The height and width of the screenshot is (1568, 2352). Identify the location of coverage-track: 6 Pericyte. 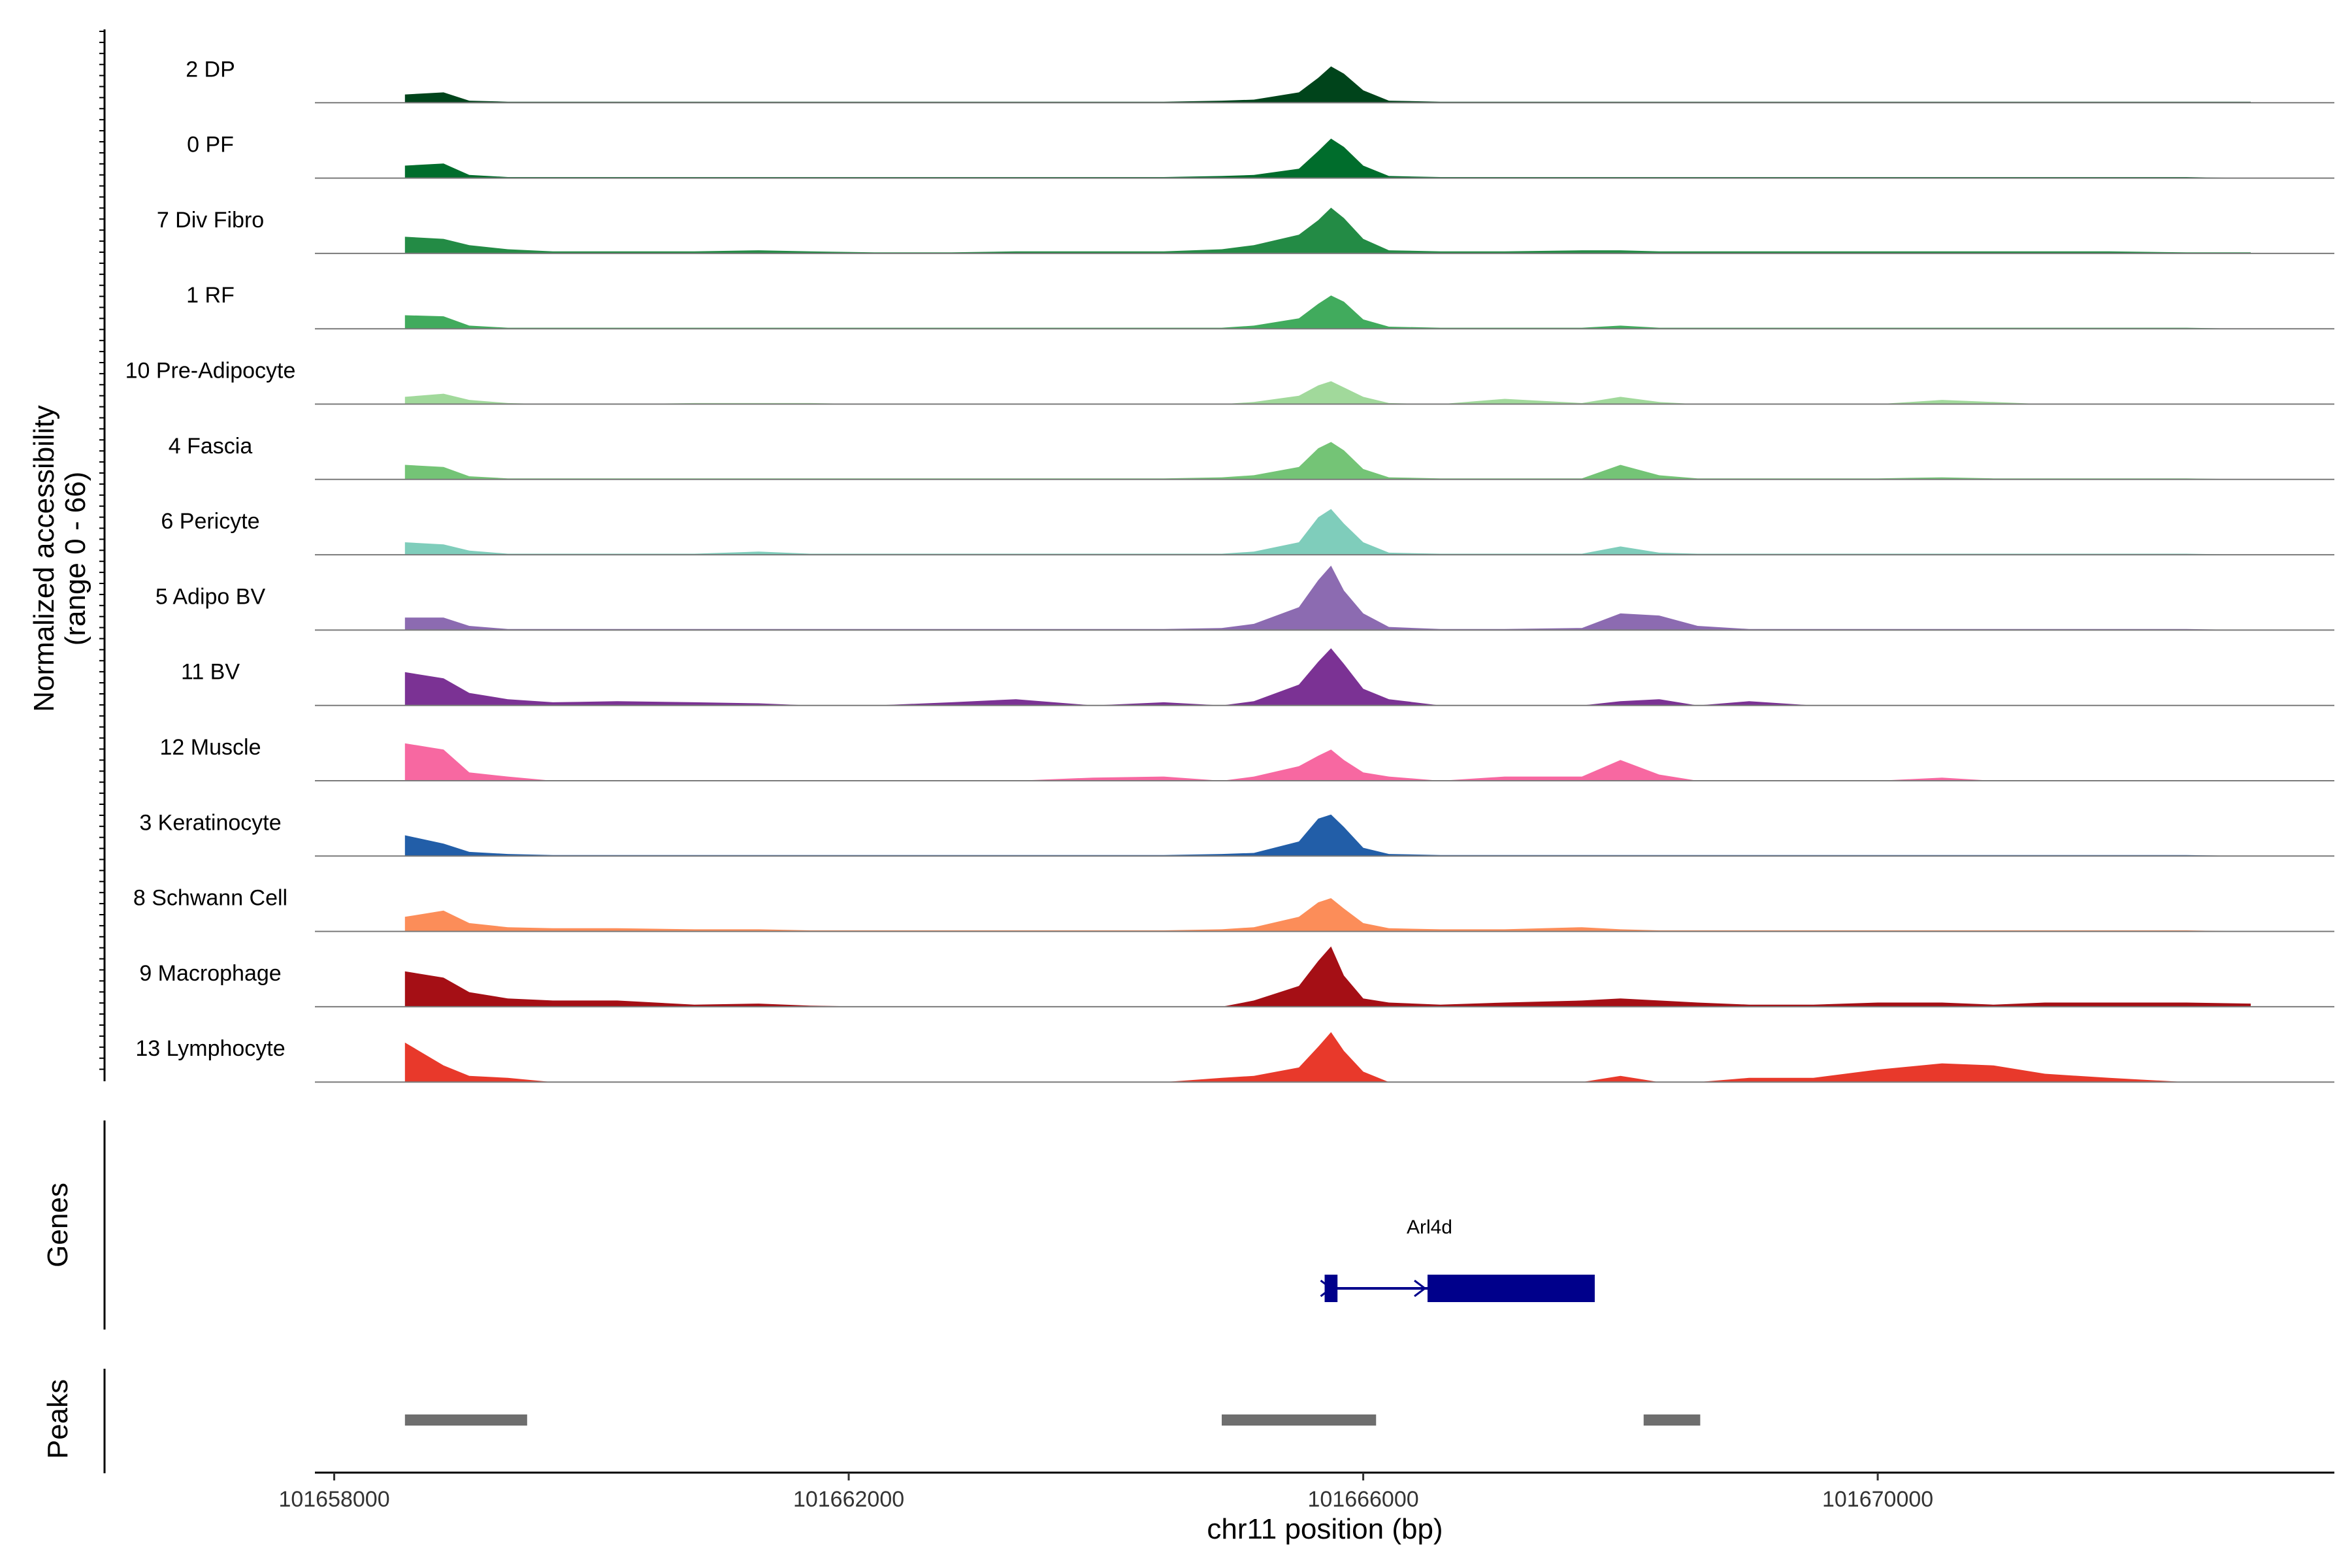
(1247, 532).